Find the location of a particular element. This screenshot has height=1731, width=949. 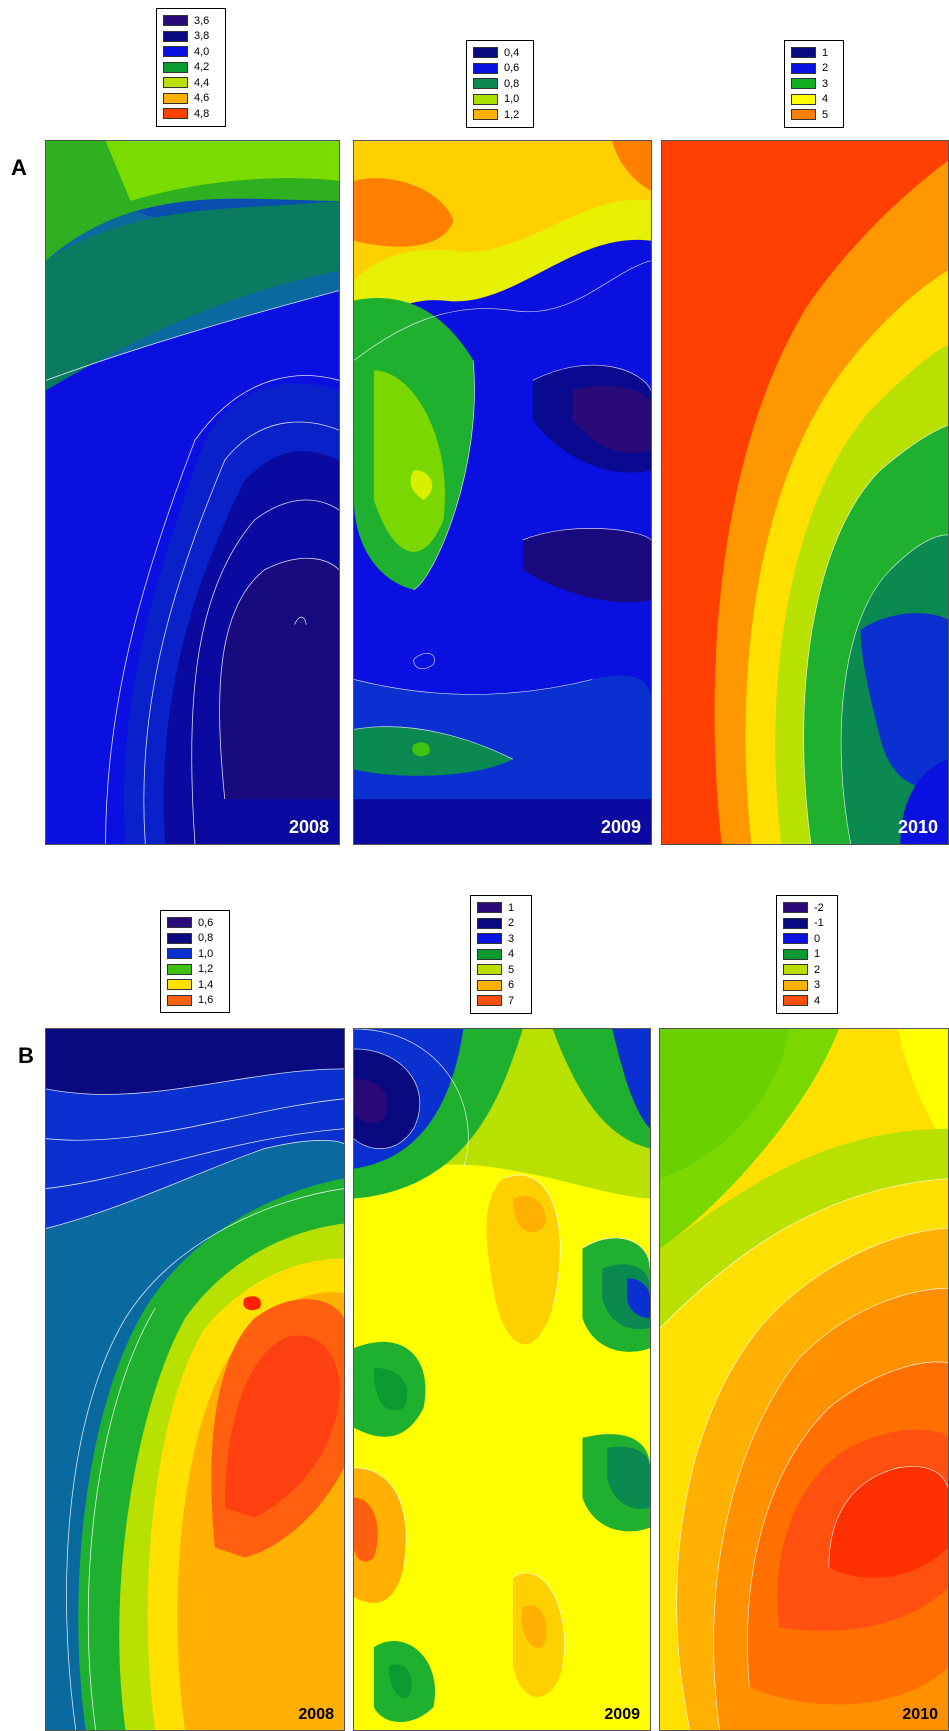

legend-label: 1,4 is located at coordinates (206, 984).